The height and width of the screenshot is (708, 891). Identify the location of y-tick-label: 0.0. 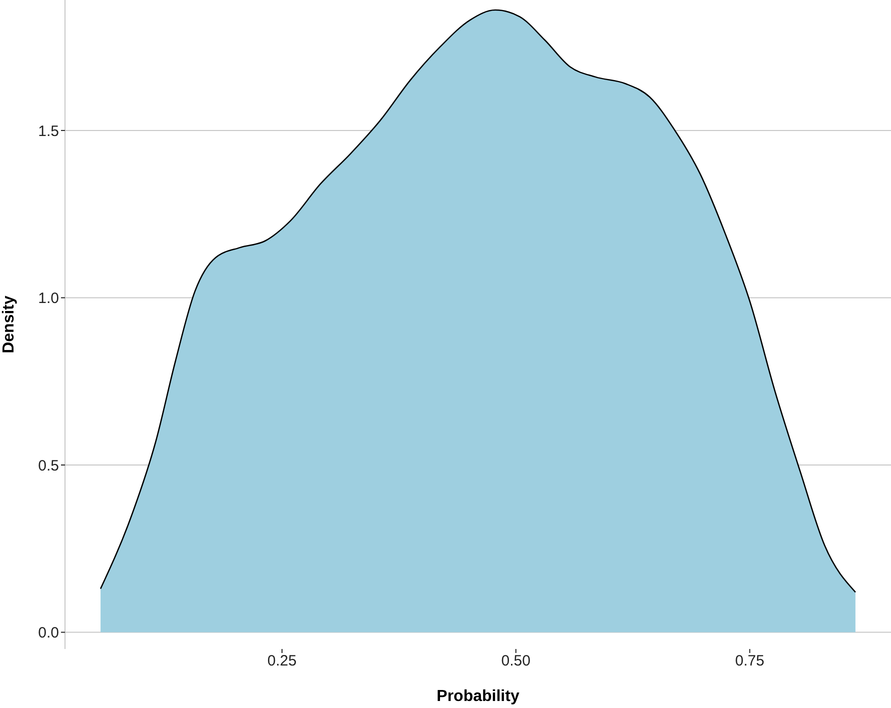
(48, 633).